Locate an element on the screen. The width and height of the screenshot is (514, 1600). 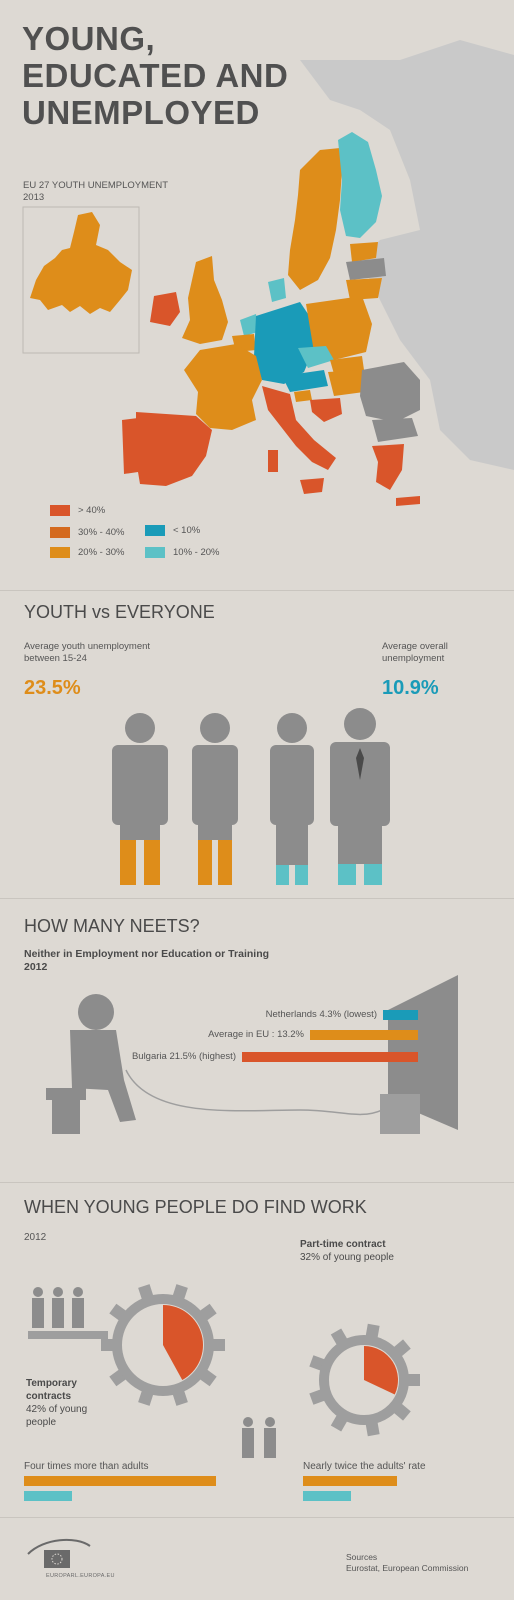
croatia is located at coordinates (326, 410).